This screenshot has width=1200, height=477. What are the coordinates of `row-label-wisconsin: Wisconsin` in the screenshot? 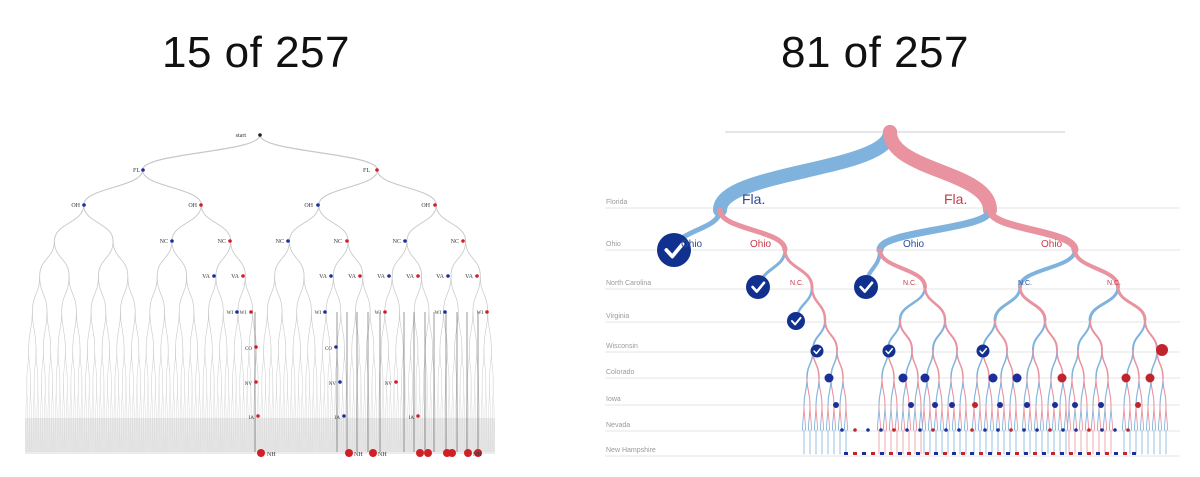 It's located at (622, 346).